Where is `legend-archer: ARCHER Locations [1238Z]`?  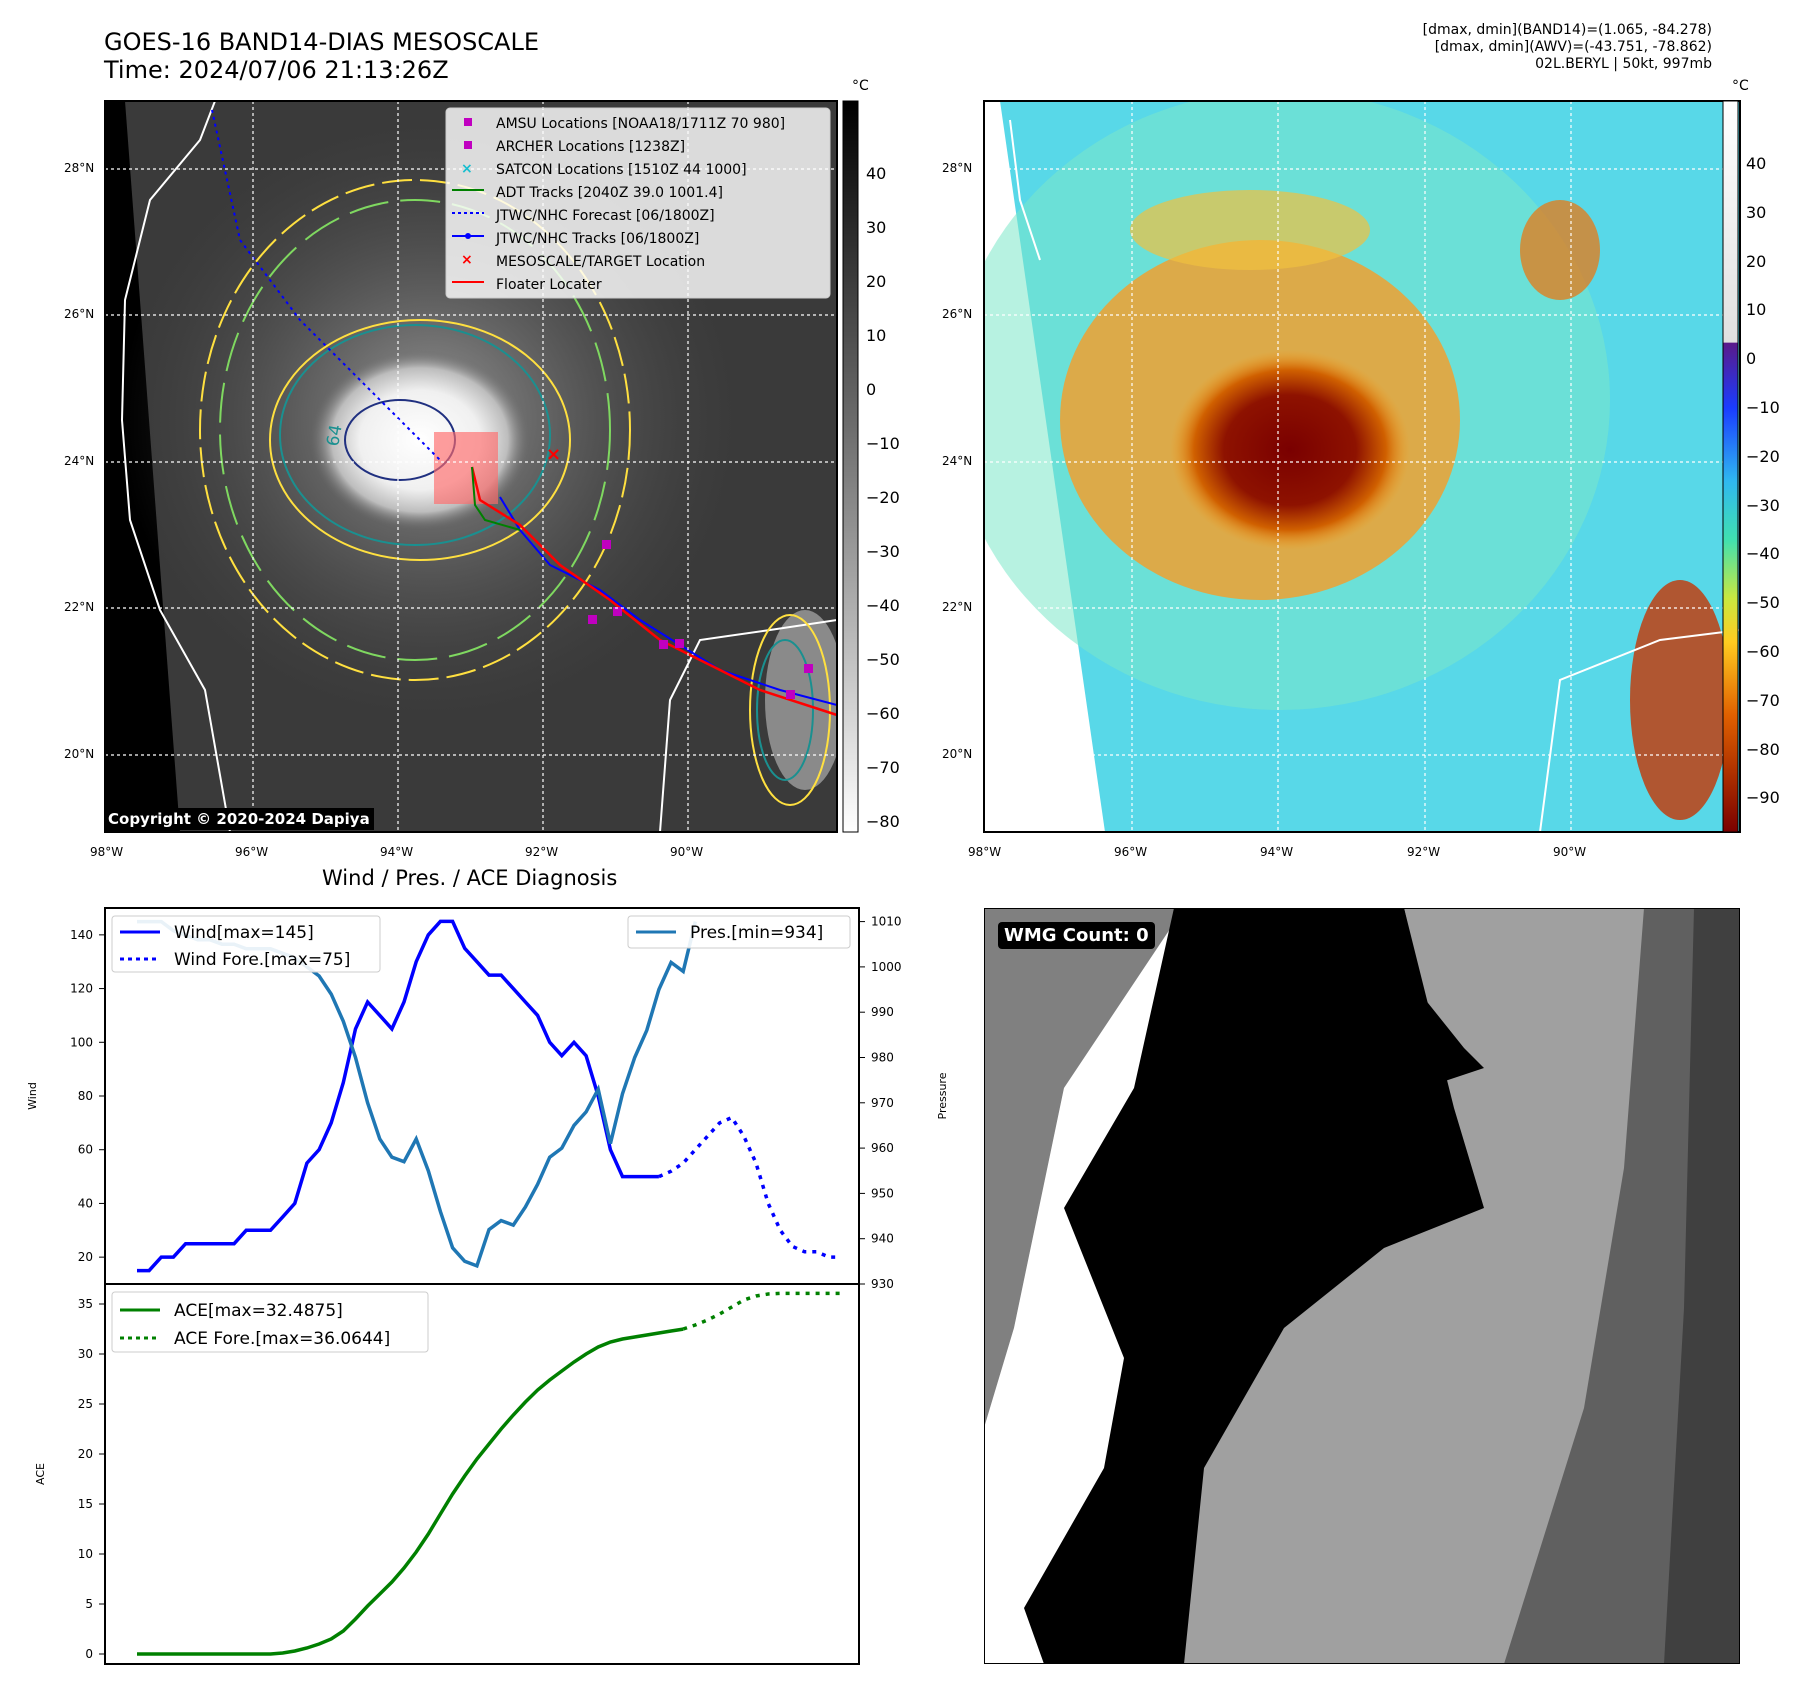 legend-archer: ARCHER Locations [1238Z] is located at coordinates (591, 147).